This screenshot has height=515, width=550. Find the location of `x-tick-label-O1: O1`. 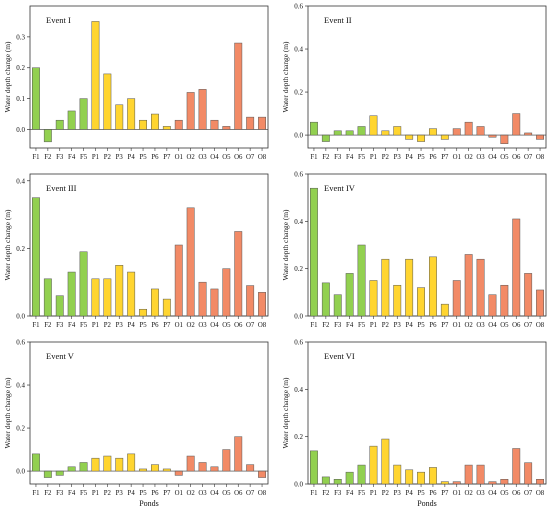

x-tick-label-O1: O1 is located at coordinates (457, 157).